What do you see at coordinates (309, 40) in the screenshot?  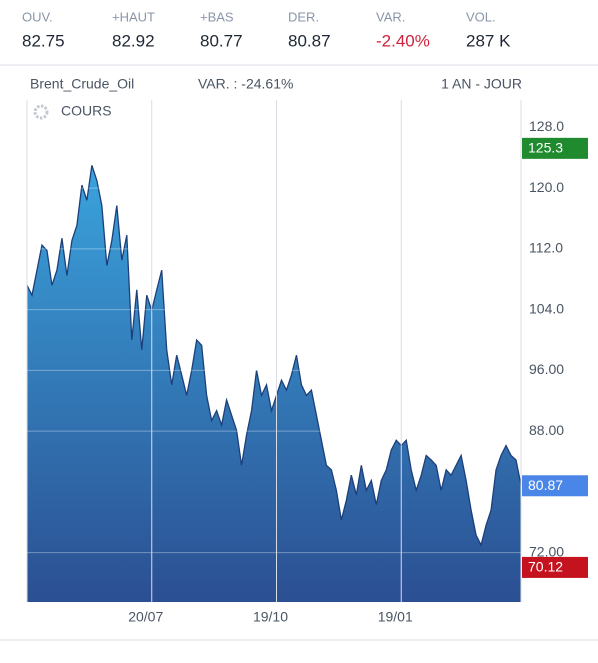 I see `stat-value: 80.87` at bounding box center [309, 40].